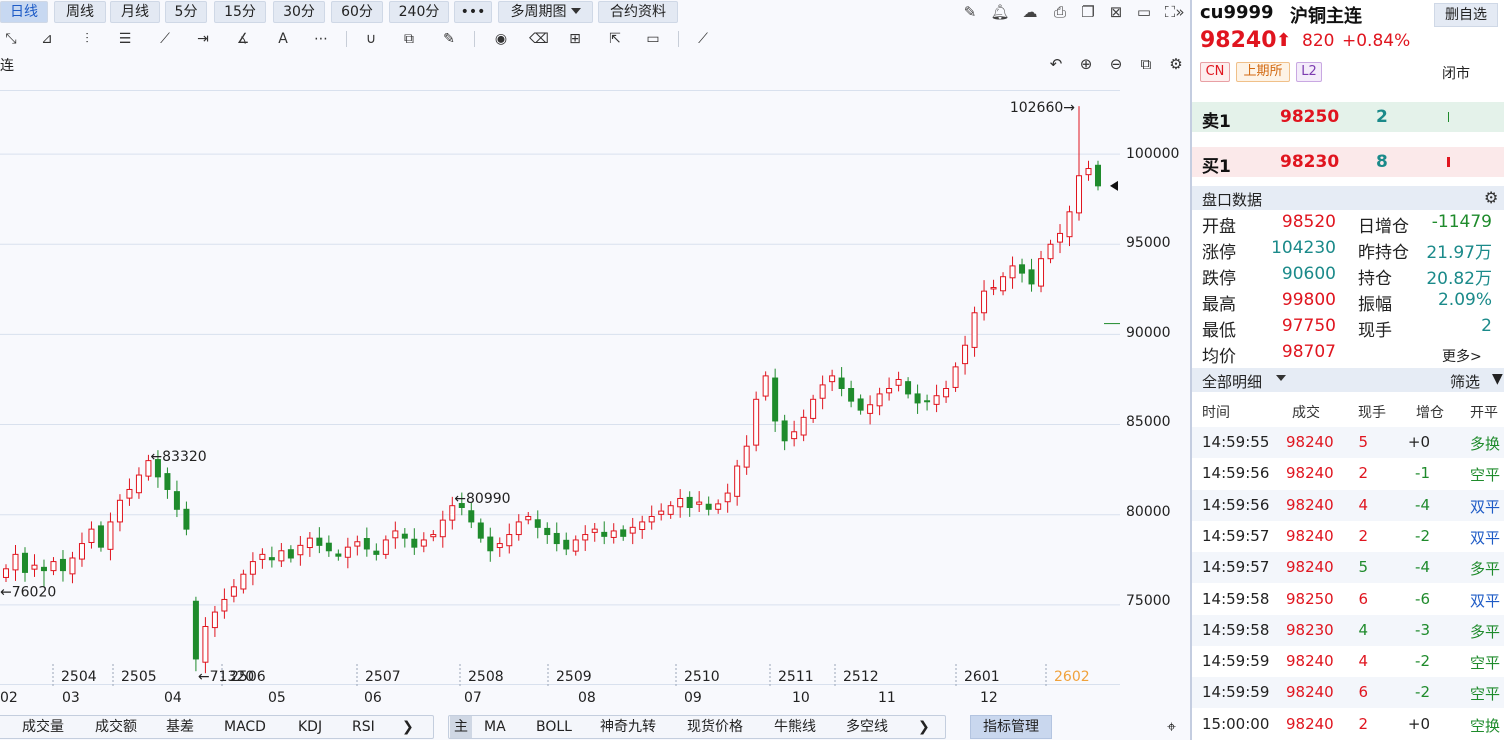 The width and height of the screenshot is (1504, 740). What do you see at coordinates (186, 12) in the screenshot?
I see `period-5min-button: 5分` at bounding box center [186, 12].